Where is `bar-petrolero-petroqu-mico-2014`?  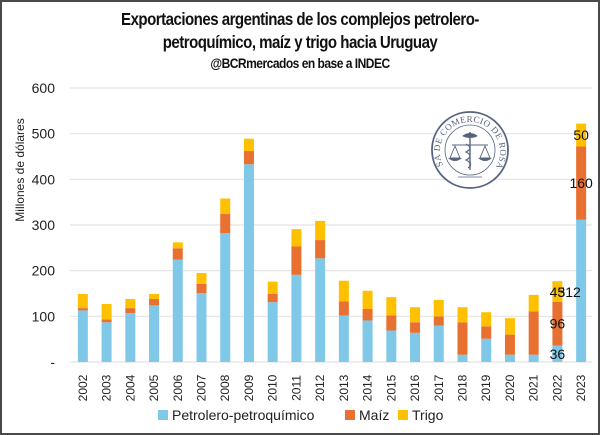 bar-petrolero-petroqu-mico-2014 is located at coordinates (367, 341).